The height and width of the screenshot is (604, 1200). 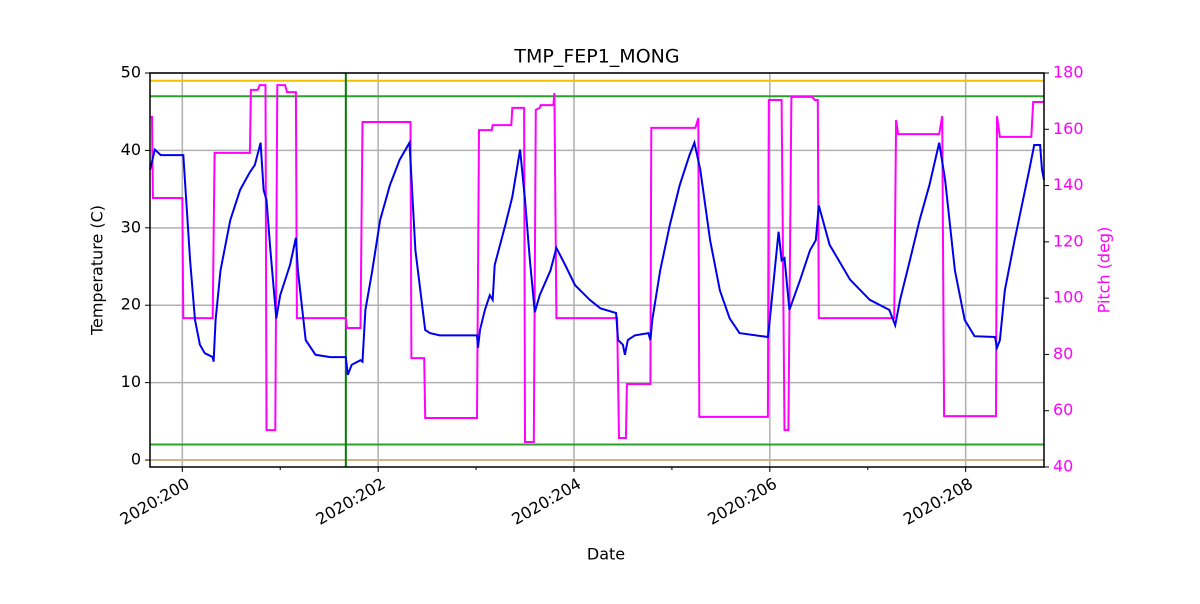 What do you see at coordinates (136, 459) in the screenshot?
I see `y-tick-label: 0` at bounding box center [136, 459].